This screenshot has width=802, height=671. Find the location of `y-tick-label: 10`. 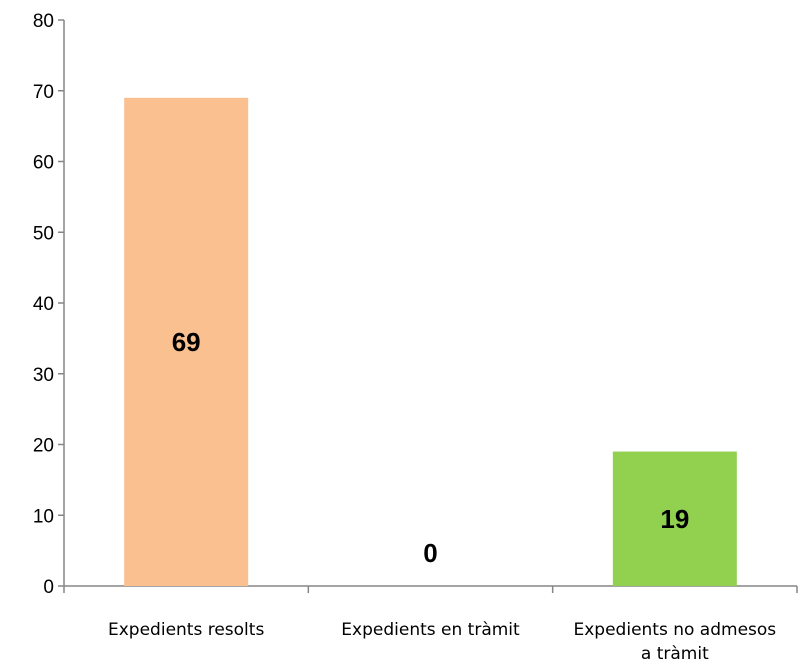

y-tick-label: 10 is located at coordinates (43, 516).